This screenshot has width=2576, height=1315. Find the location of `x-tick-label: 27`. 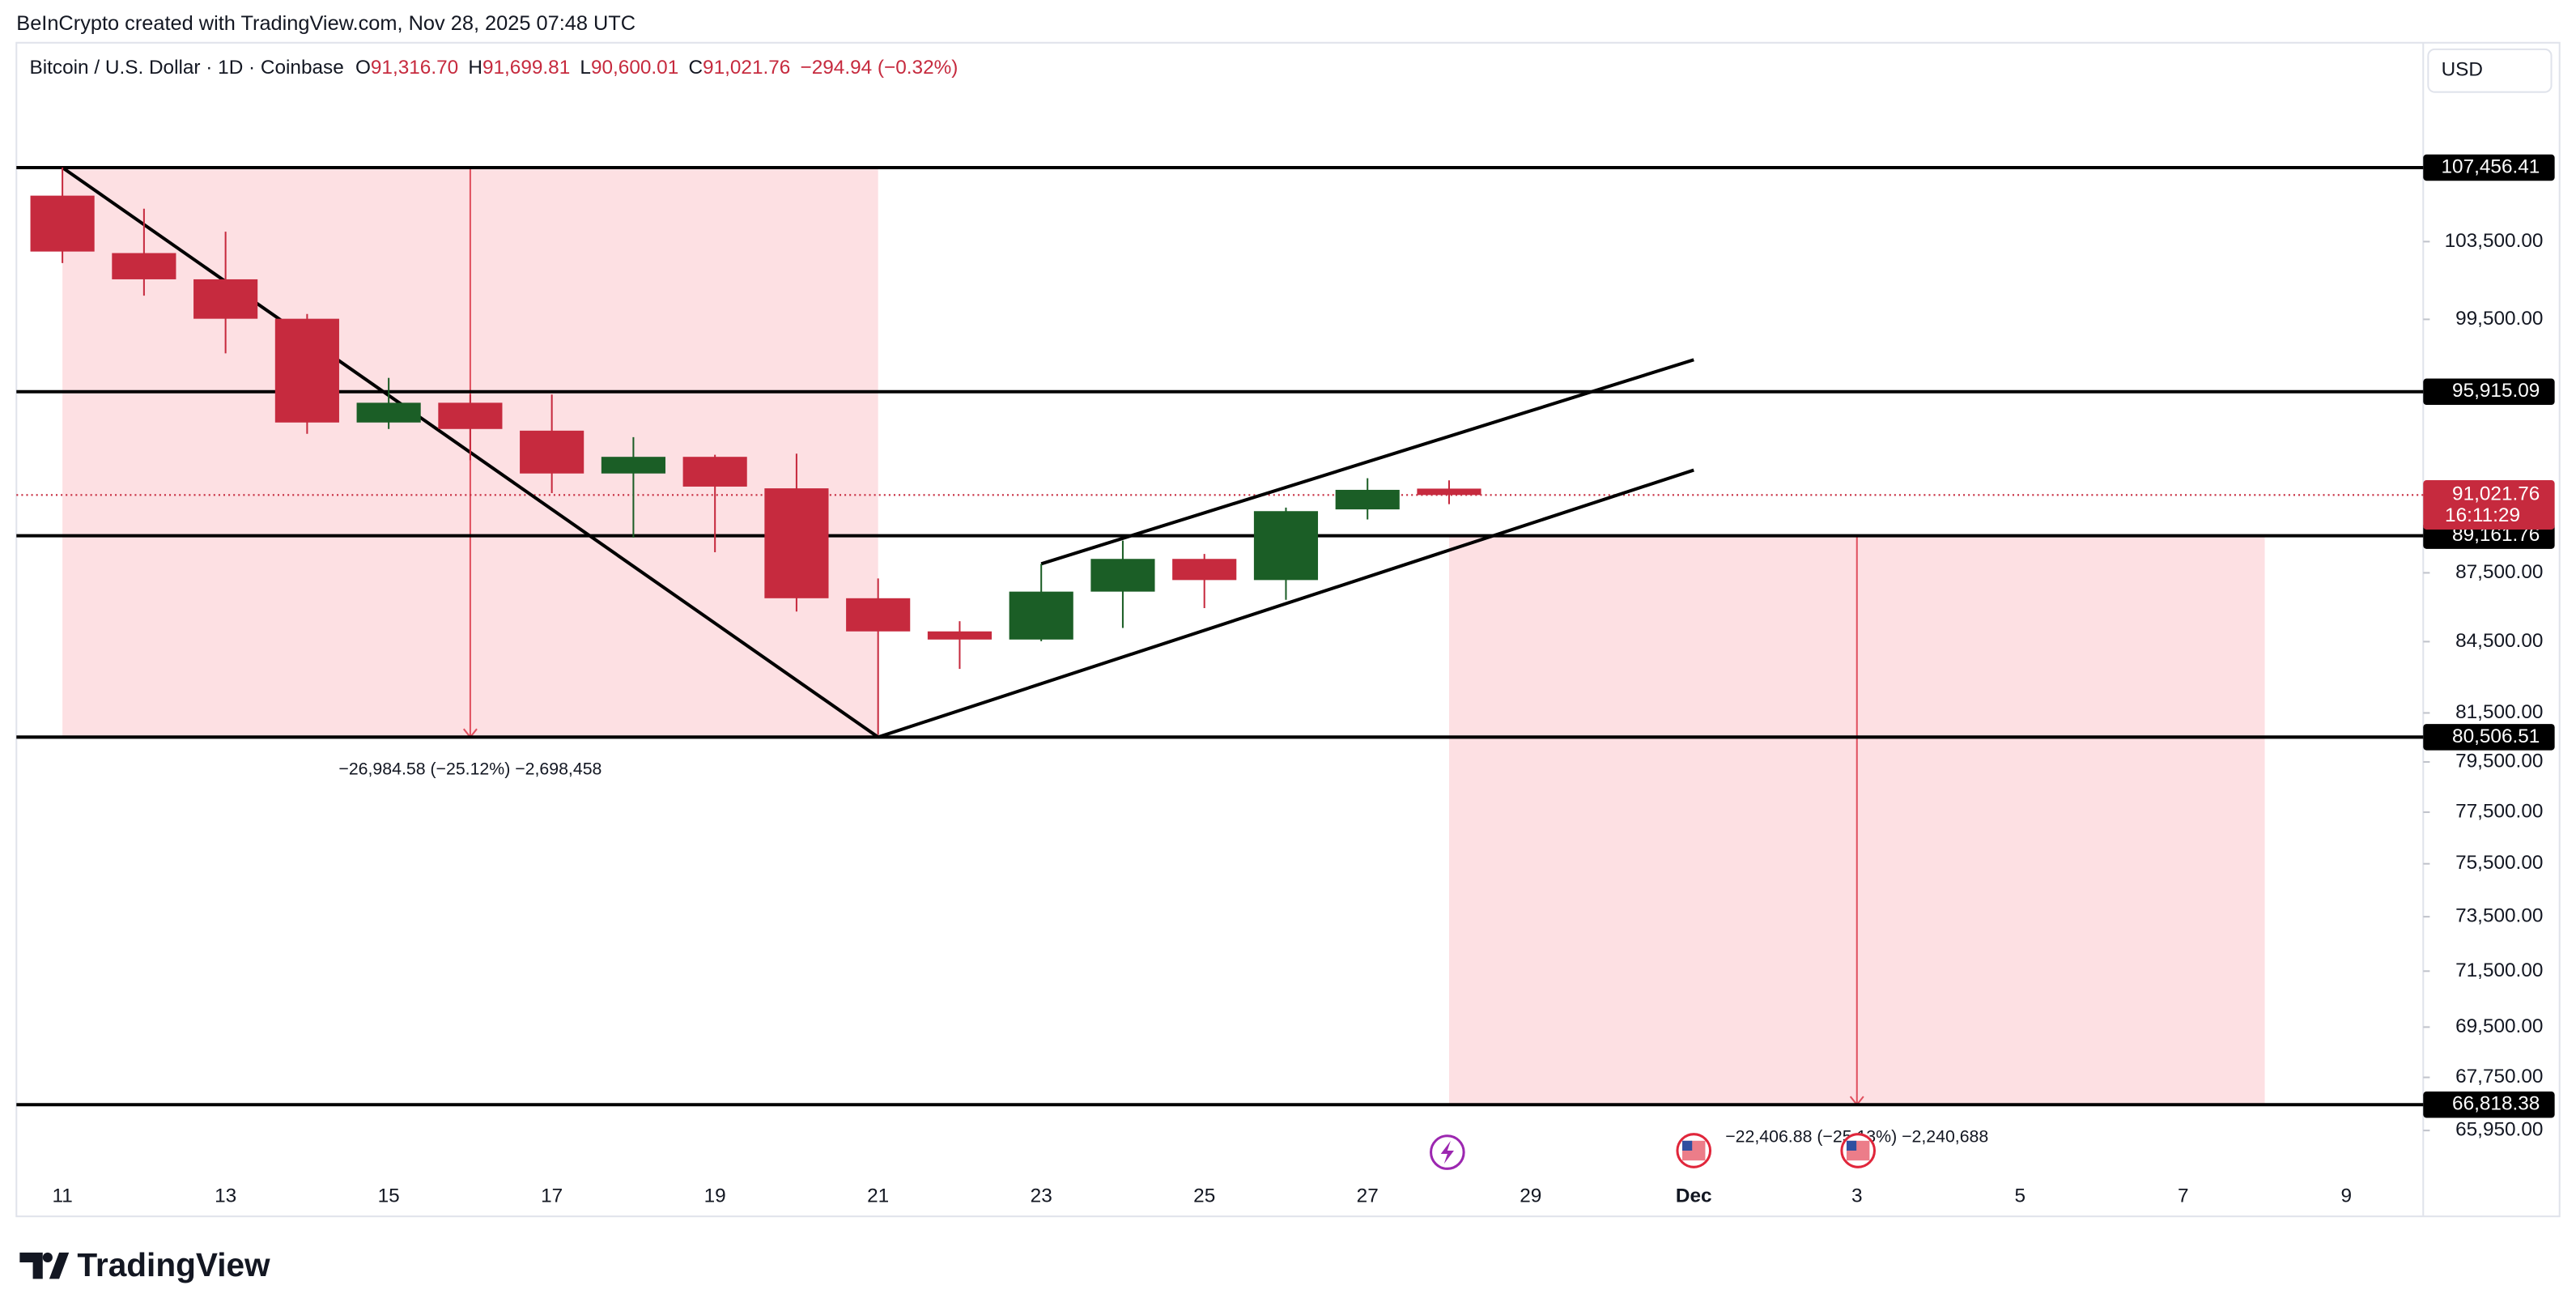

x-tick-label: 27 is located at coordinates (1368, 1196).